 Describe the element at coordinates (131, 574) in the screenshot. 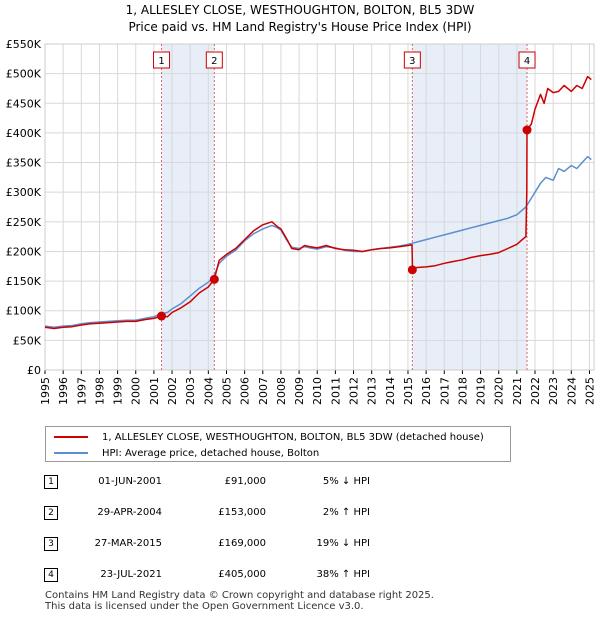

I see `transaction-date: 23-JUL-2021` at that location.